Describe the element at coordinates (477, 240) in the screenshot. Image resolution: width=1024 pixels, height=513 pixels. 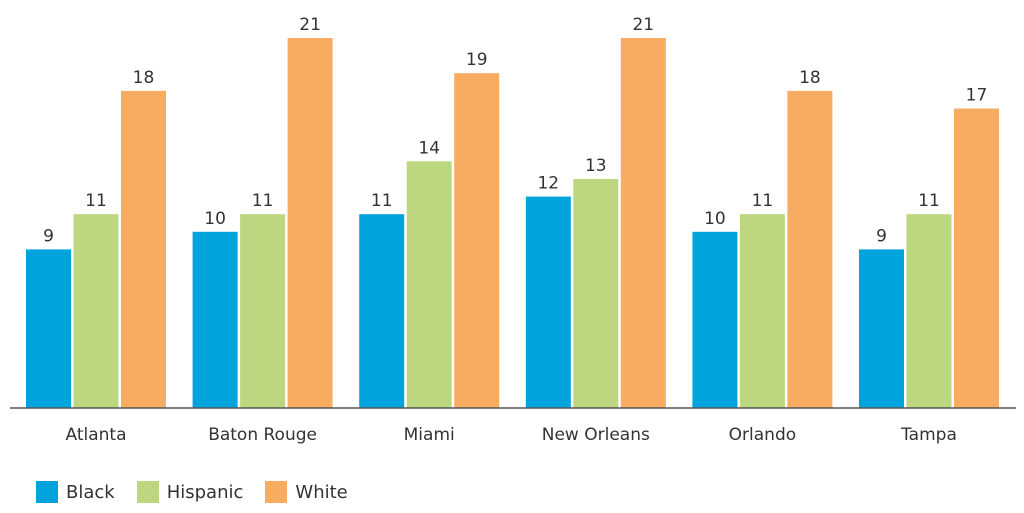
I see `bar-miami-white` at that location.